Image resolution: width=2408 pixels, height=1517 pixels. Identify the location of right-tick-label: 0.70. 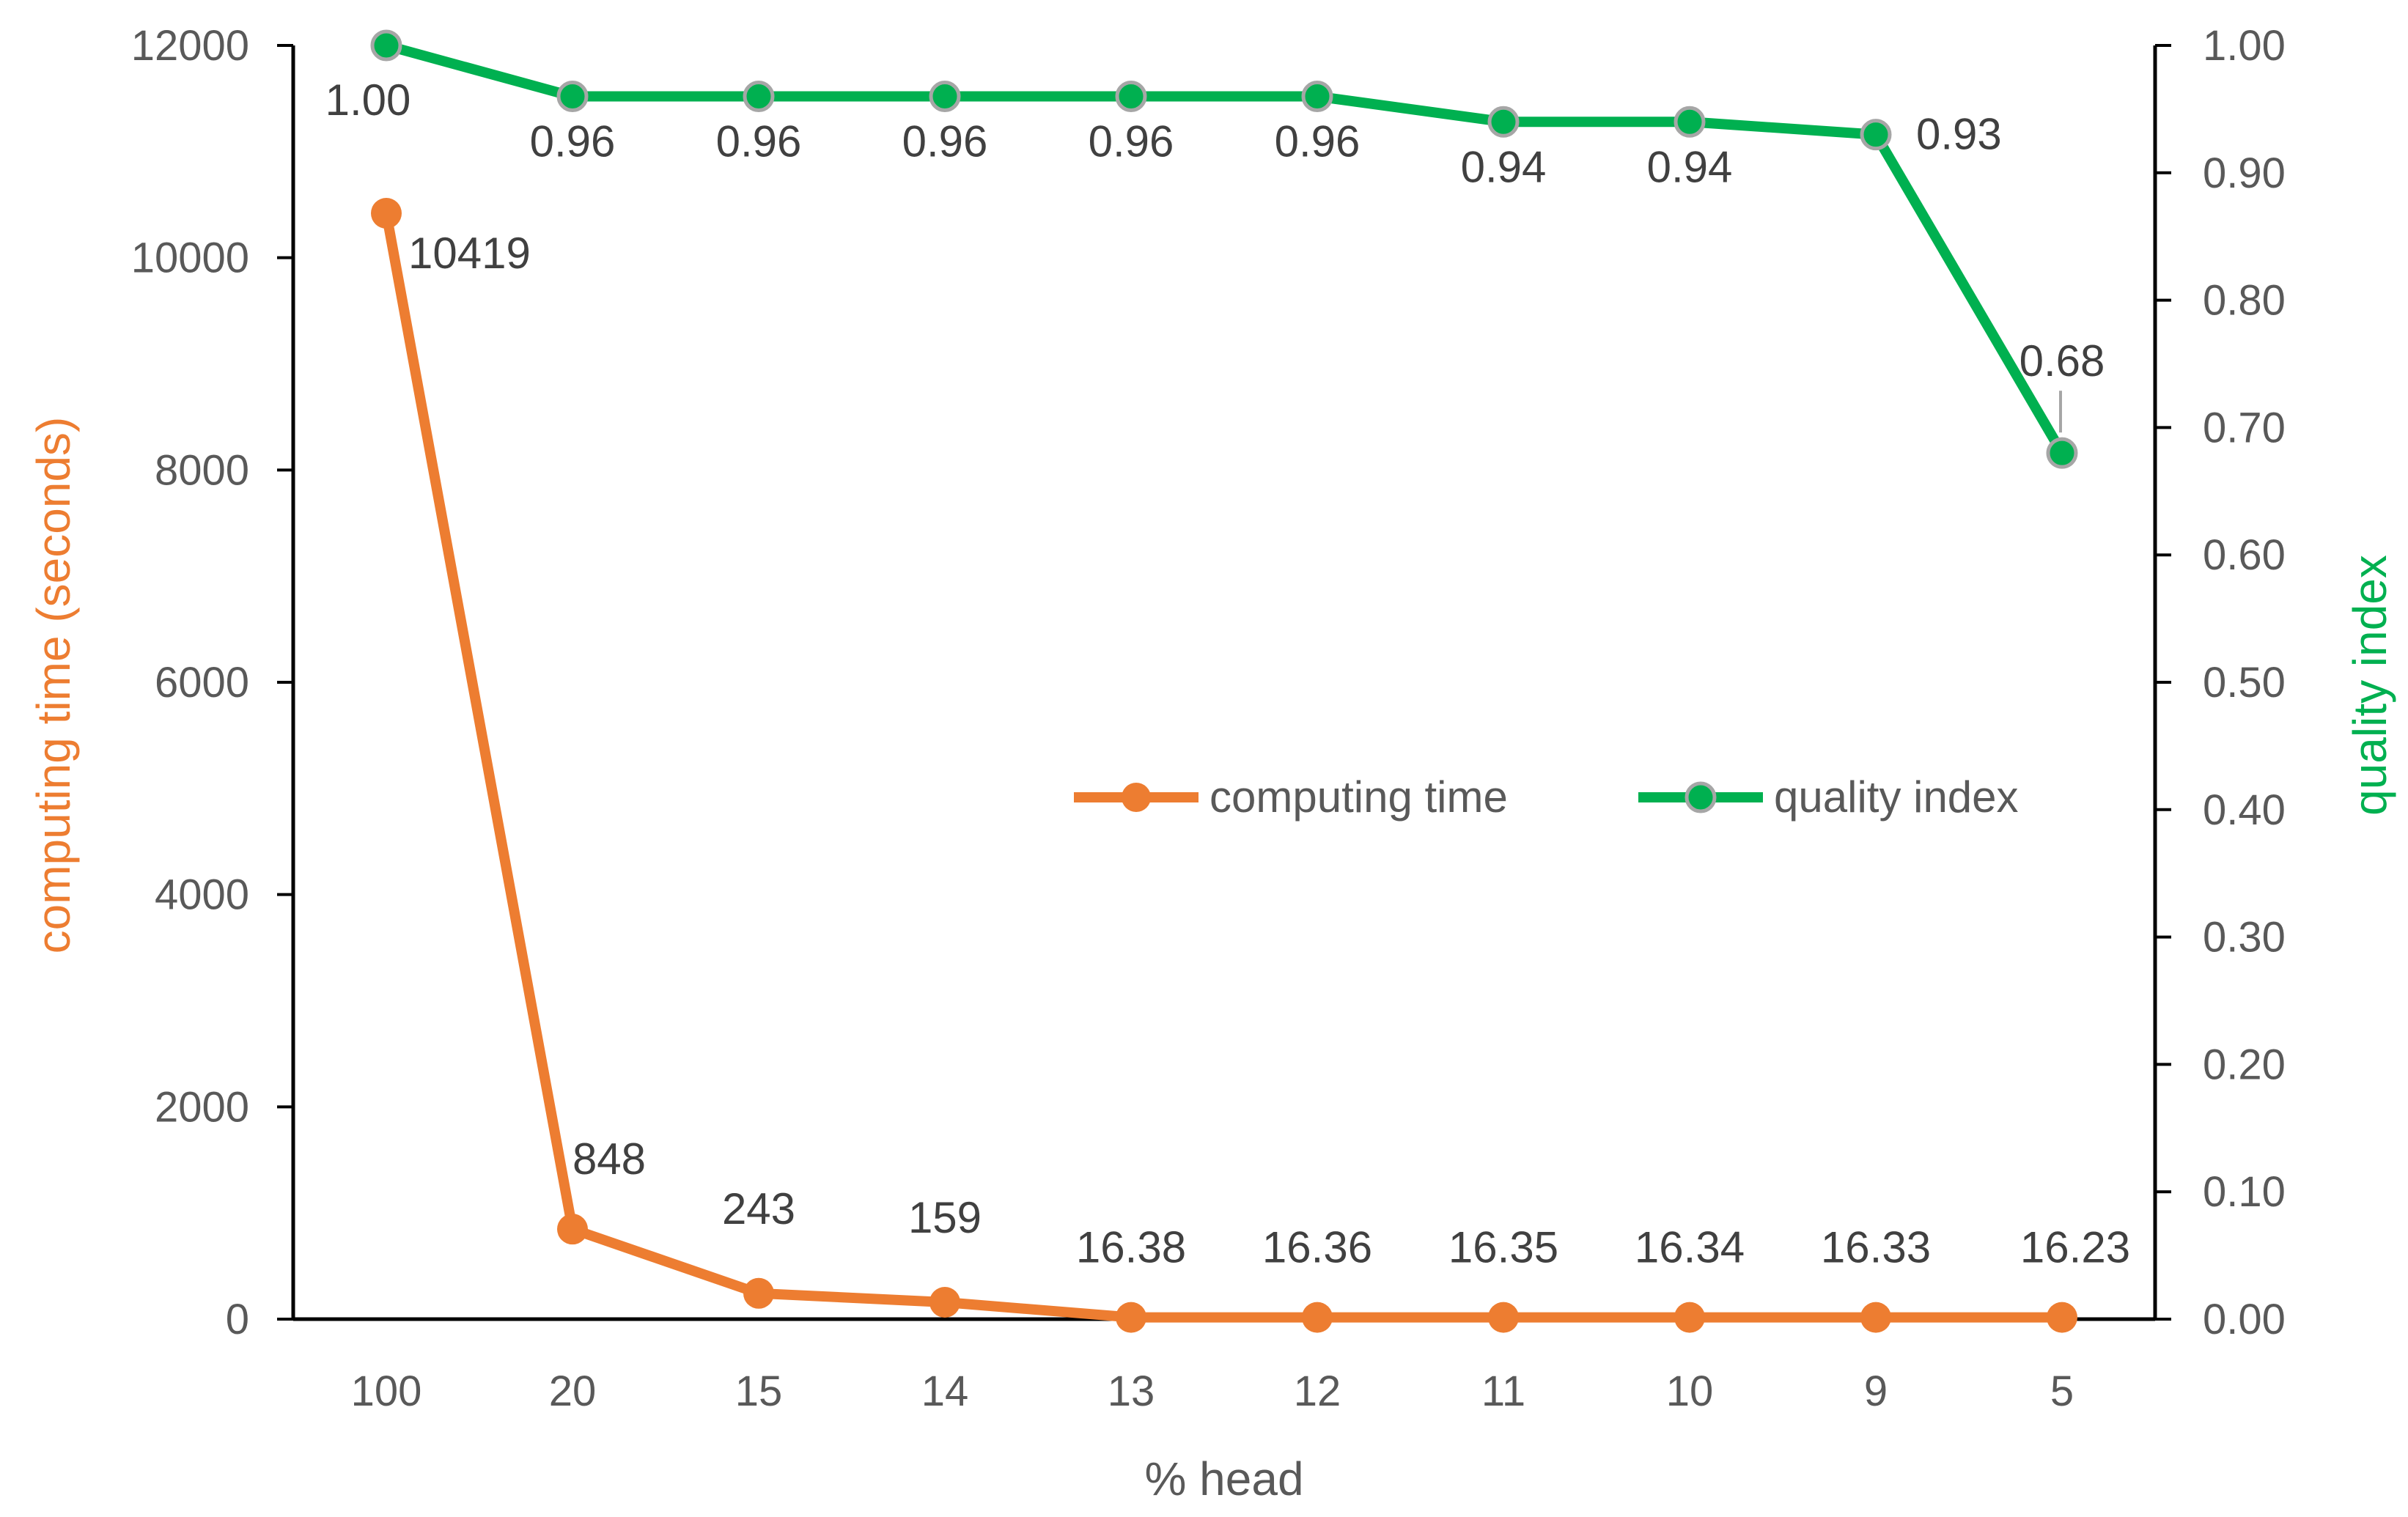
(2245, 428).